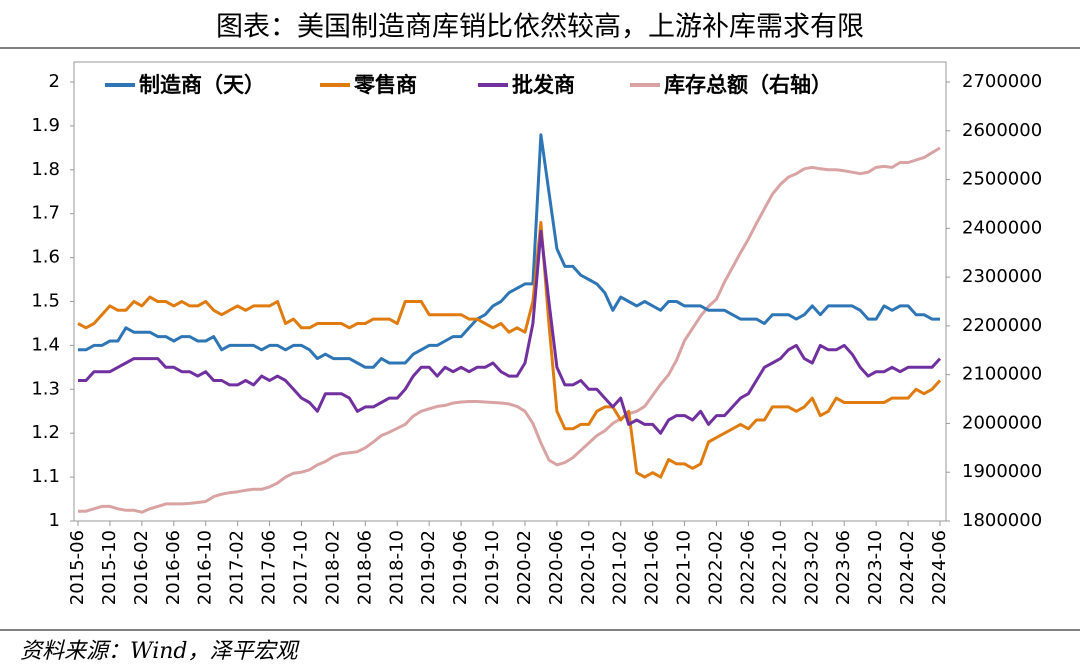 This screenshot has height=670, width=1080. Describe the element at coordinates (1002, 81) in the screenshot. I see `y2-tick-label: 2700000` at that location.